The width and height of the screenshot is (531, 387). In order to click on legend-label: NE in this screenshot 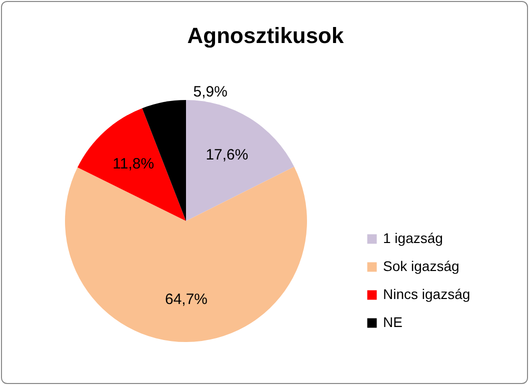, I will do `click(392, 322)`.